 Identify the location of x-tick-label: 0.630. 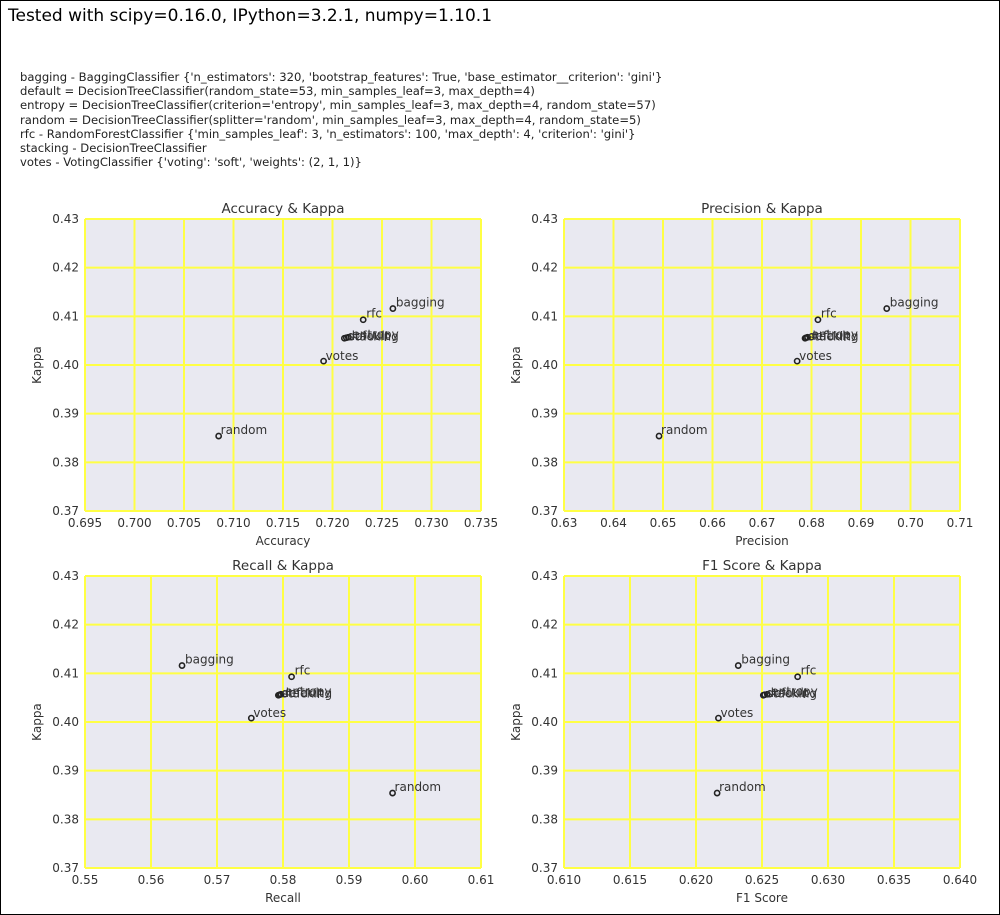
(828, 880).